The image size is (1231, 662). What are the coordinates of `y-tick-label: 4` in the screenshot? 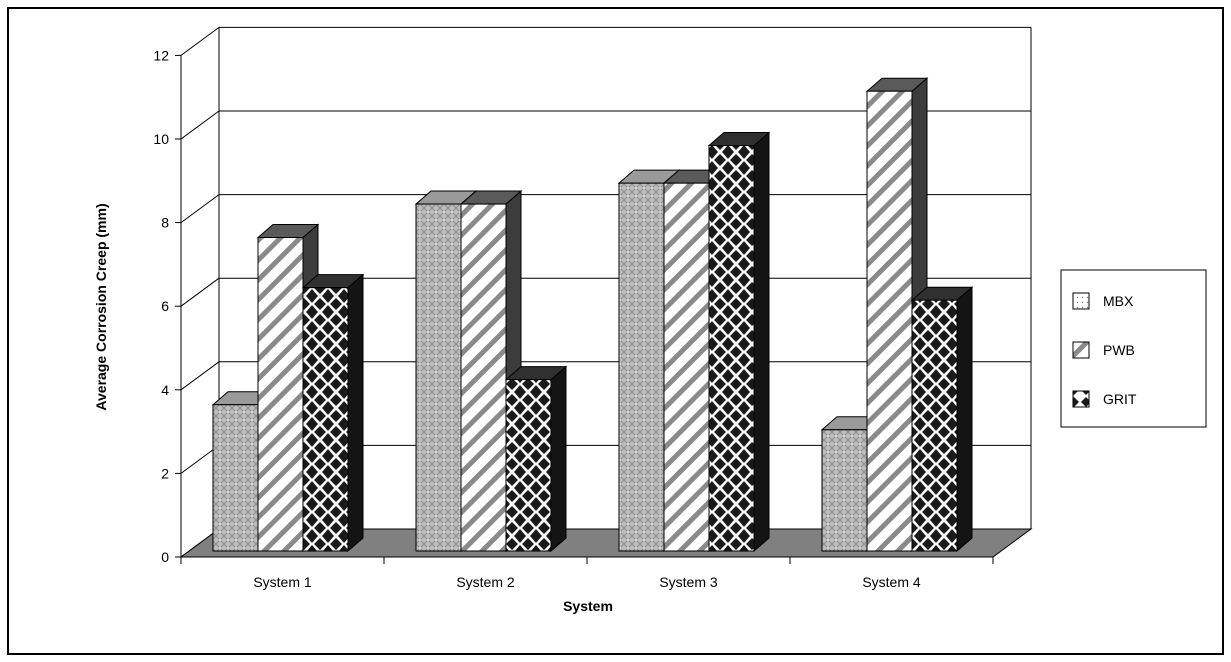 It's located at (165, 390).